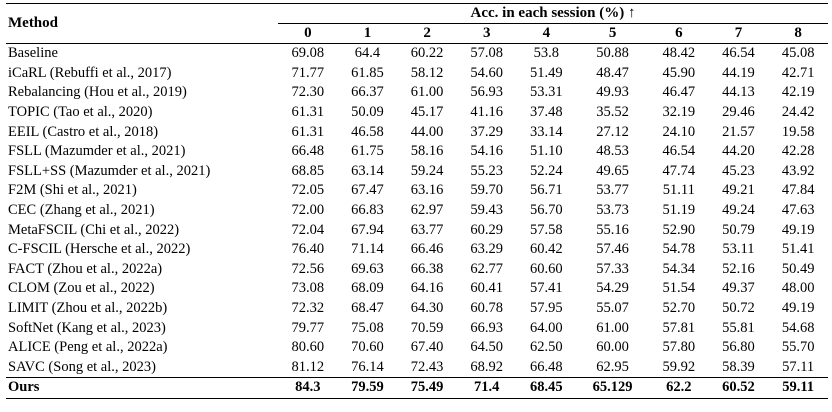 The width and height of the screenshot is (832, 412). Describe the element at coordinates (97, 151) in the screenshot. I see `method-cell: FSLL (Mazumder et al., 2021)` at that location.